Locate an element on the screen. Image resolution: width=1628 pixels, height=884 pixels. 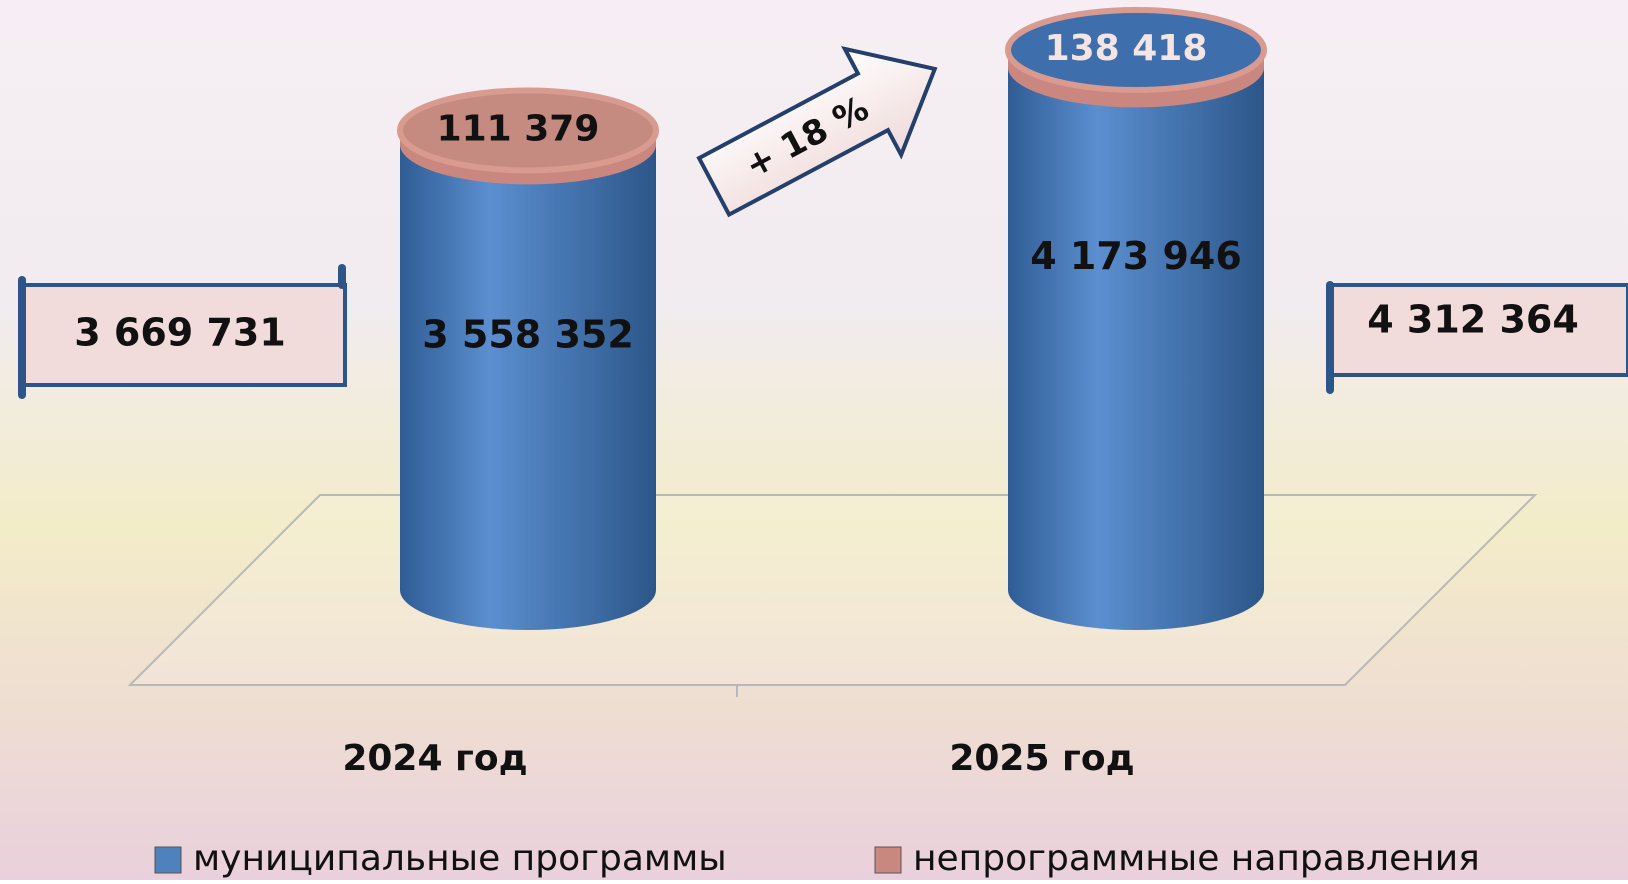
legend-label: непрограммные направления is located at coordinates (1196, 858).